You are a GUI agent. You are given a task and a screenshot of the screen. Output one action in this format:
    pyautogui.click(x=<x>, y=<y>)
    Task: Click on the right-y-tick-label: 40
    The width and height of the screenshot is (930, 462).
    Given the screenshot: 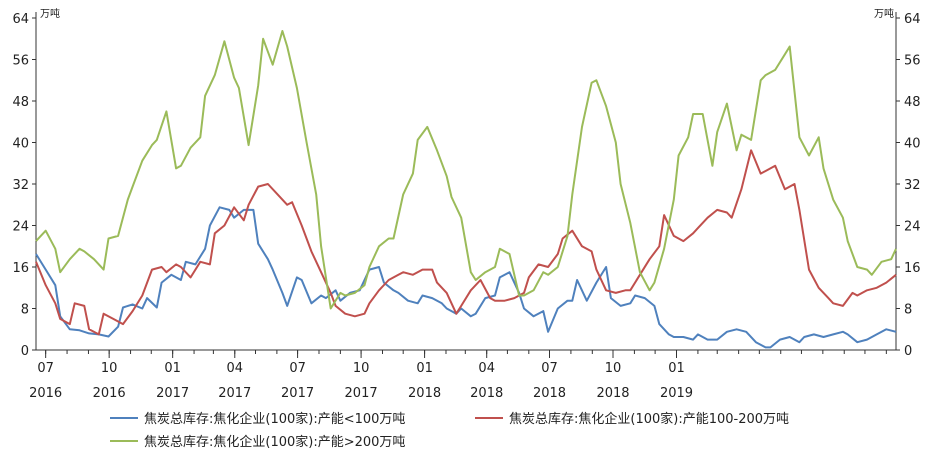 What is the action you would take?
    pyautogui.click(x=912, y=144)
    